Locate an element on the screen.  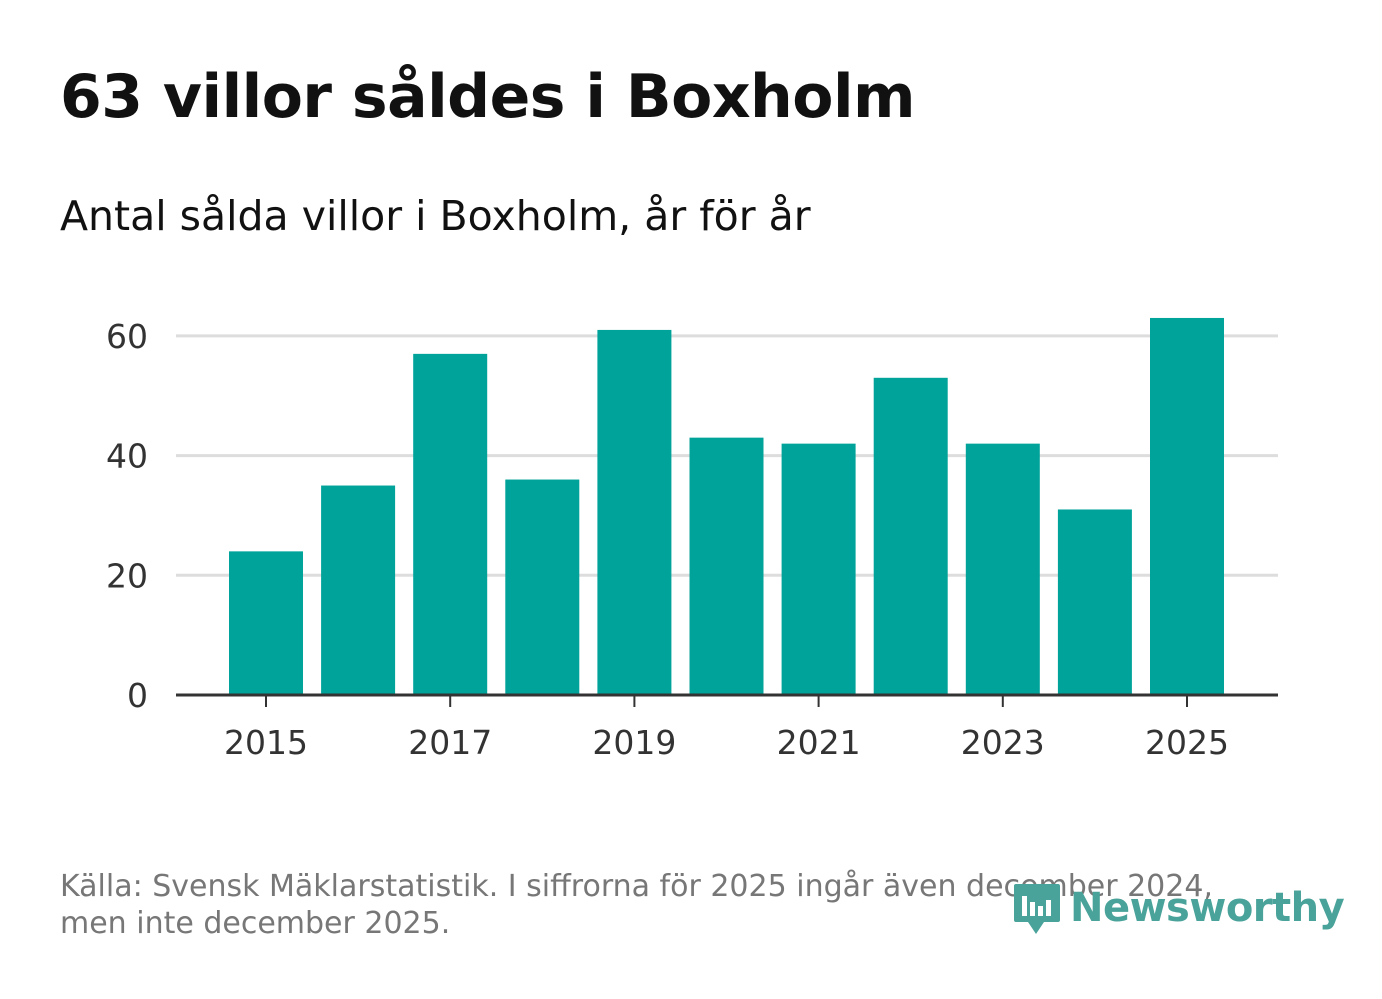
y-tick-label: 40 is located at coordinates (127, 456).